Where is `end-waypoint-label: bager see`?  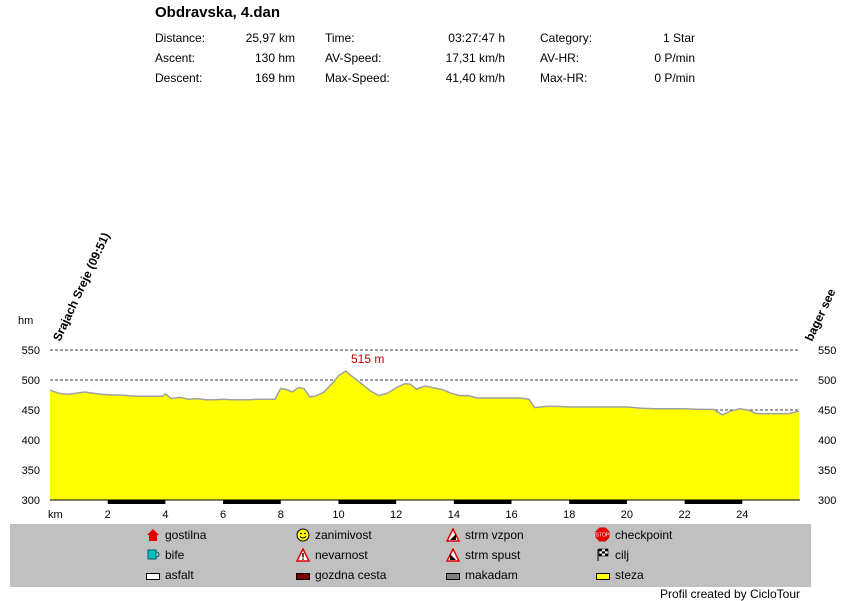
end-waypoint-label: bager see is located at coordinates (820, 314).